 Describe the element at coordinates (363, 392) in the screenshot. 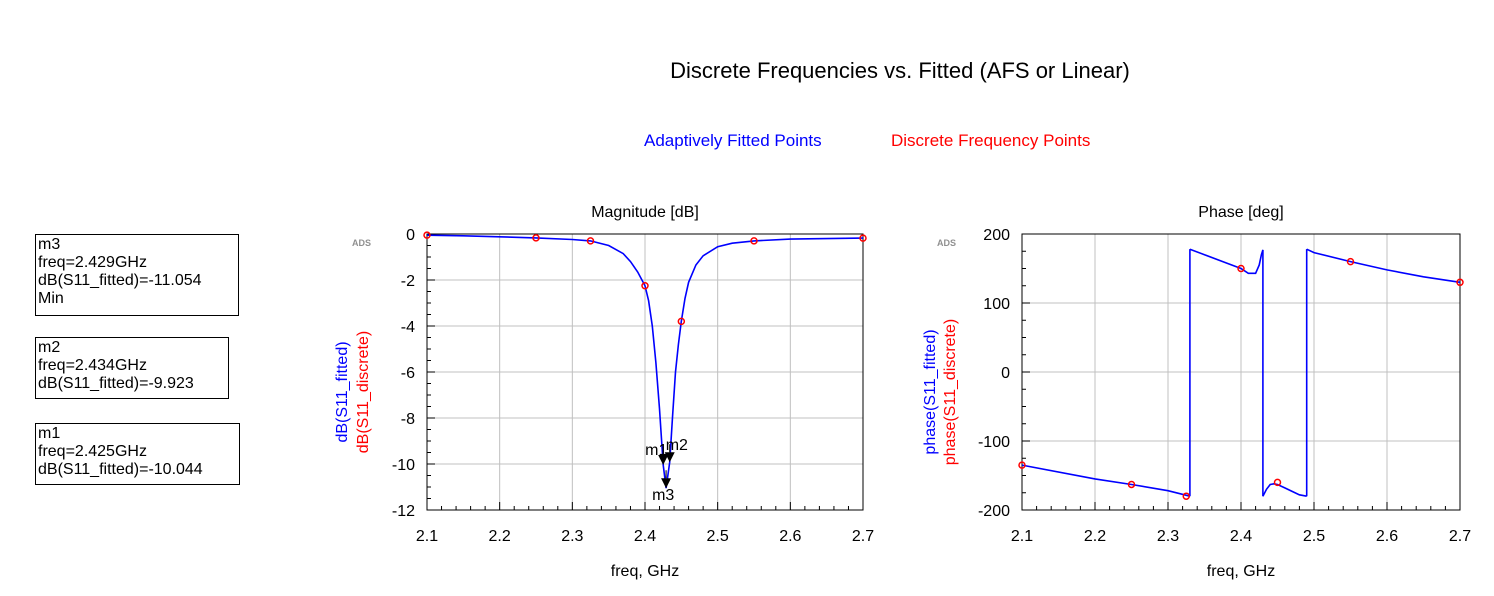

I see `y-axis-label-discrete: dB(S11_discrete)` at that location.